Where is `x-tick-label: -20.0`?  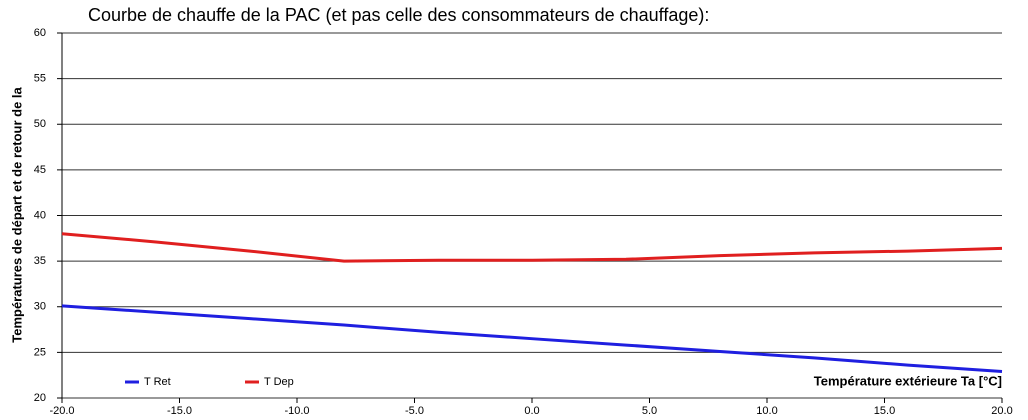 x-tick-label: -20.0 is located at coordinates (61, 411).